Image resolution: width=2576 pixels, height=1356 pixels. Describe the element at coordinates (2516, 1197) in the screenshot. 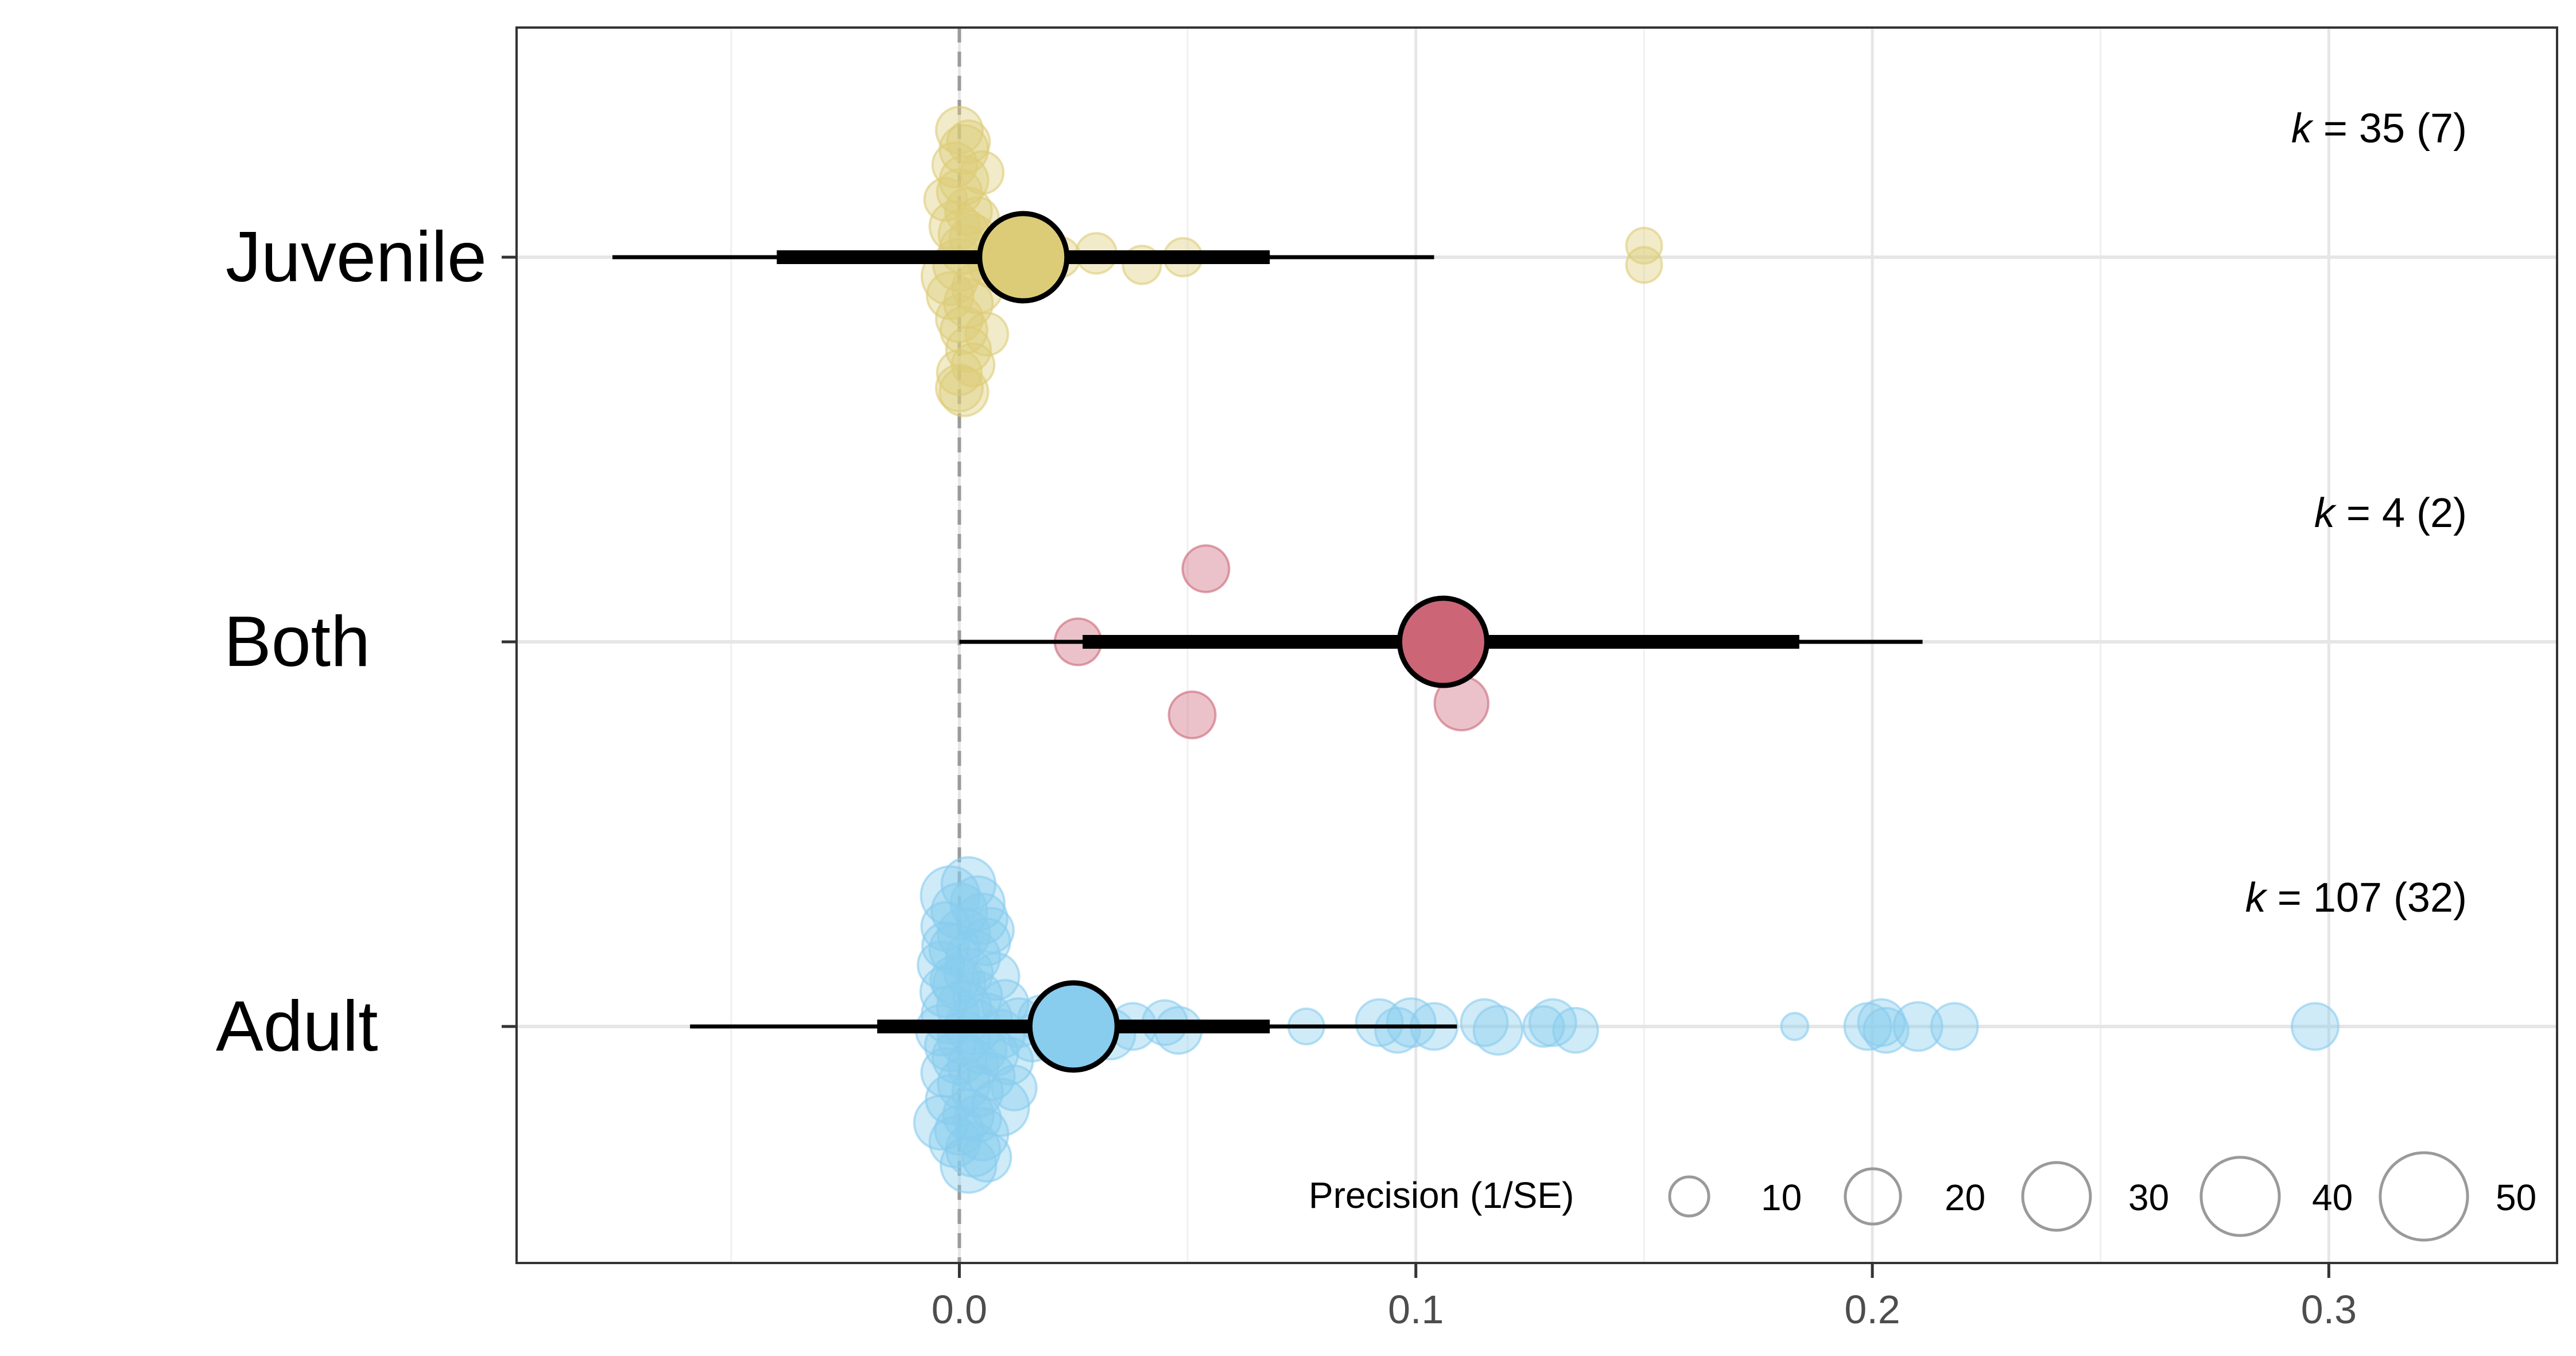

I see `legend-size-label: 50` at that location.